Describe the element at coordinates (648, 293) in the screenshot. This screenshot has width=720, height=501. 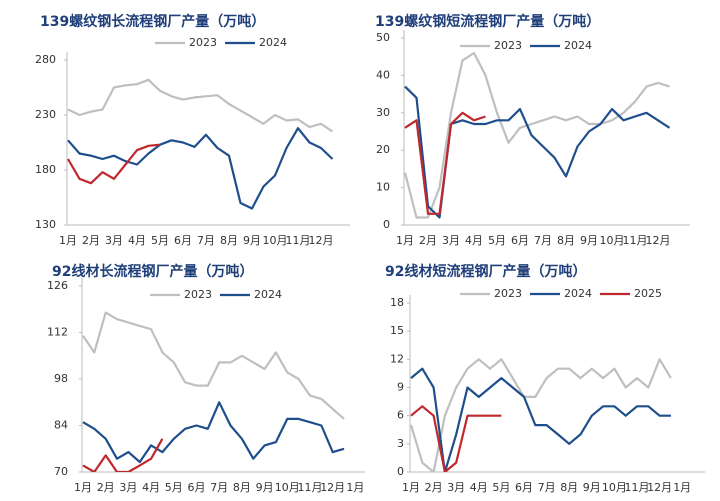
I see `legend-label: 2025` at that location.